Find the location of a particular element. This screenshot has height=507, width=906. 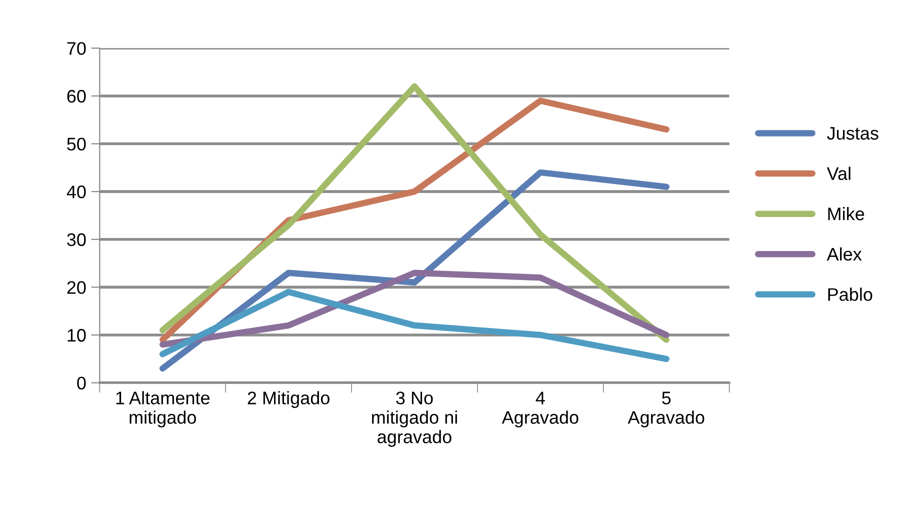

legend-label: Val is located at coordinates (838, 173).